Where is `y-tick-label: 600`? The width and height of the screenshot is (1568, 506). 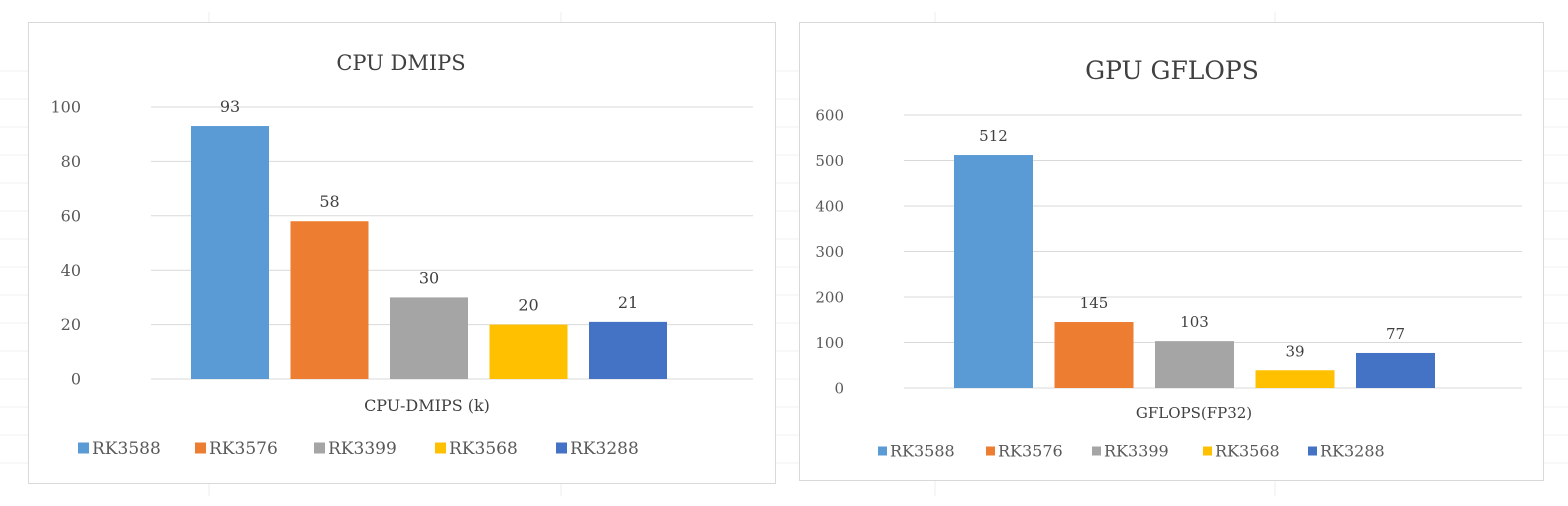
y-tick-label: 600 is located at coordinates (829, 115).